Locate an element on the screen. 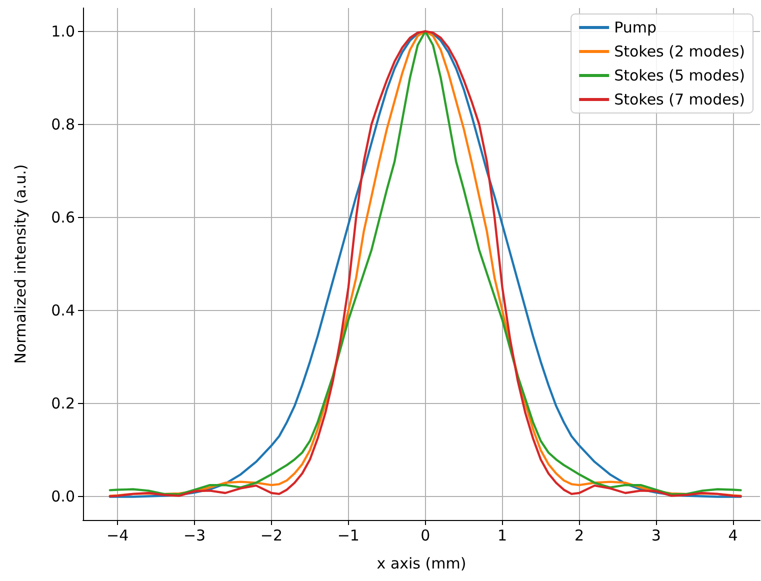  legend-label: Stokes (2 modes) is located at coordinates (680, 51).